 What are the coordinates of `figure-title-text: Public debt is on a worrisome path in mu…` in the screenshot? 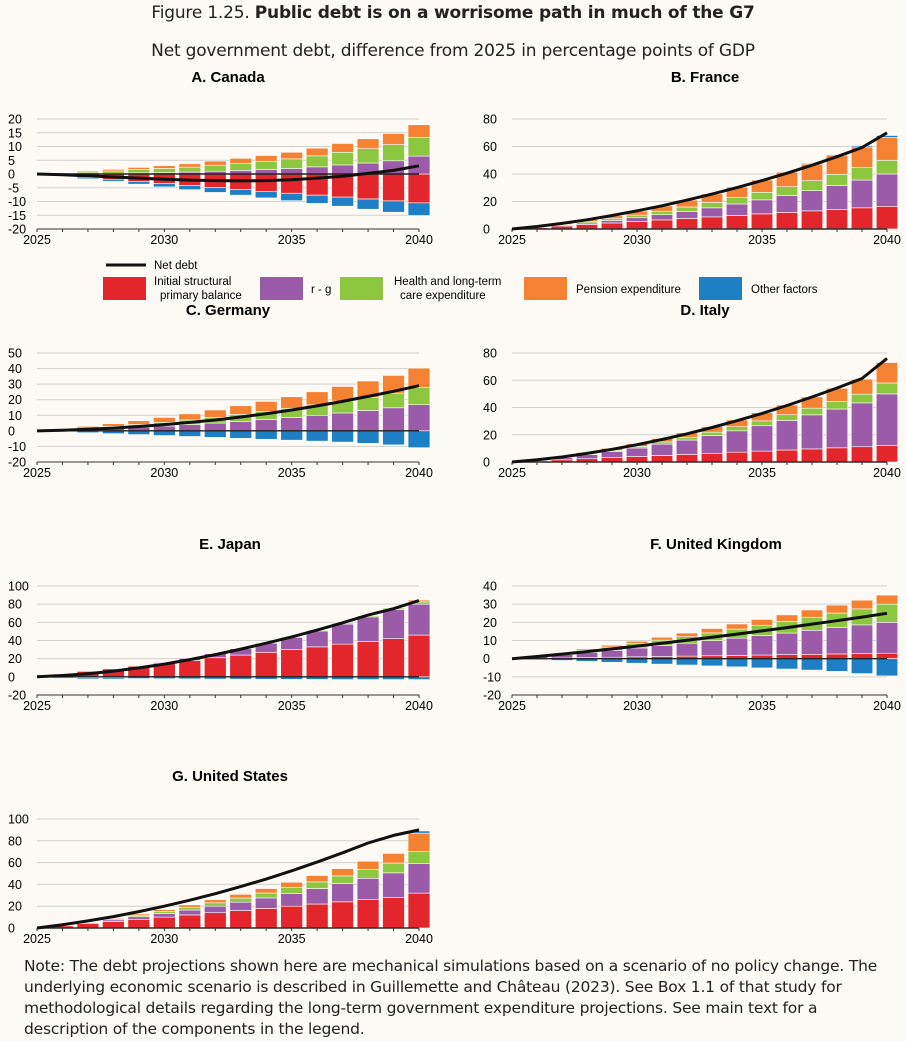 It's located at (504, 13).